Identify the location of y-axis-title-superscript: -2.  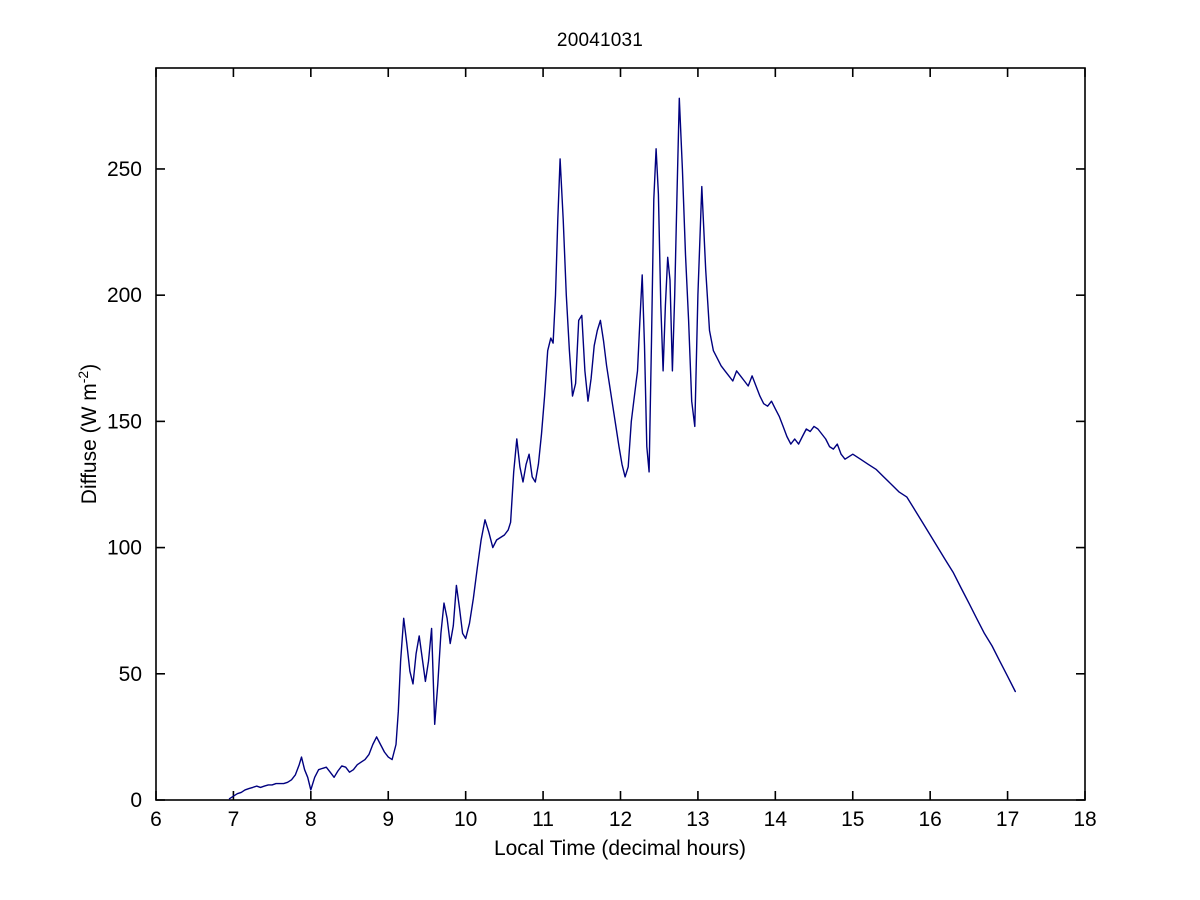
(83, 377).